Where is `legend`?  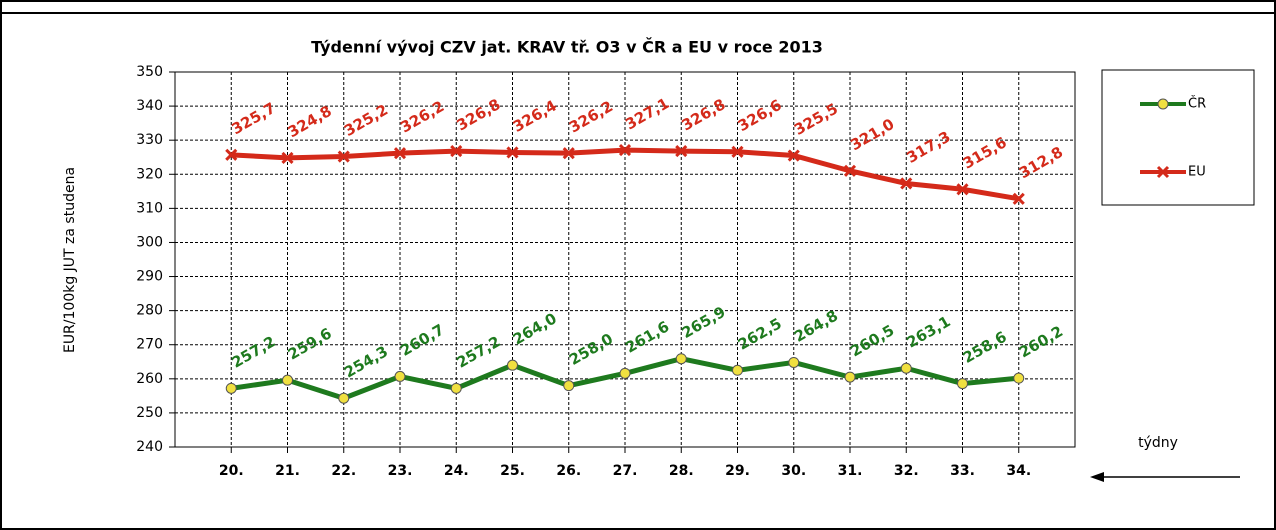
legend is located at coordinates (1178, 137).